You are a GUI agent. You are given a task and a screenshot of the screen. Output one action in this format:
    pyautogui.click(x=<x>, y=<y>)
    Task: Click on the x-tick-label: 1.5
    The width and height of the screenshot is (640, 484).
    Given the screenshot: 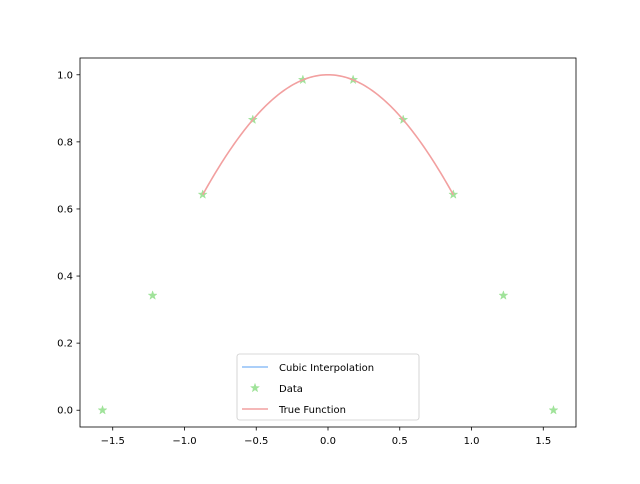 What is the action you would take?
    pyautogui.click(x=543, y=441)
    